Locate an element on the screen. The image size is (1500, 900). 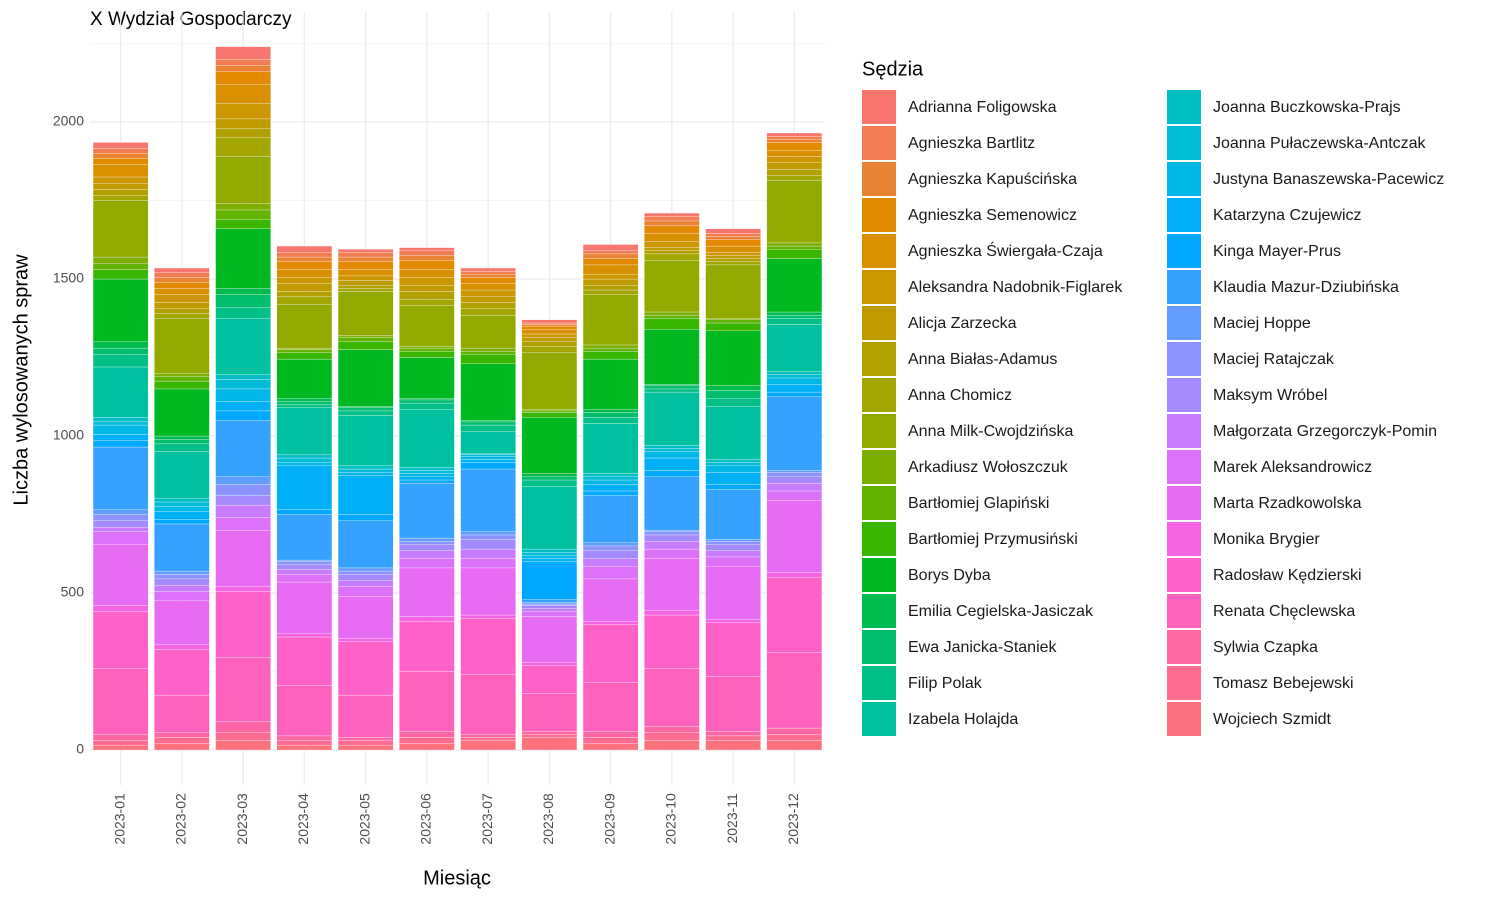
legend-title: Sędzia is located at coordinates (893, 69).